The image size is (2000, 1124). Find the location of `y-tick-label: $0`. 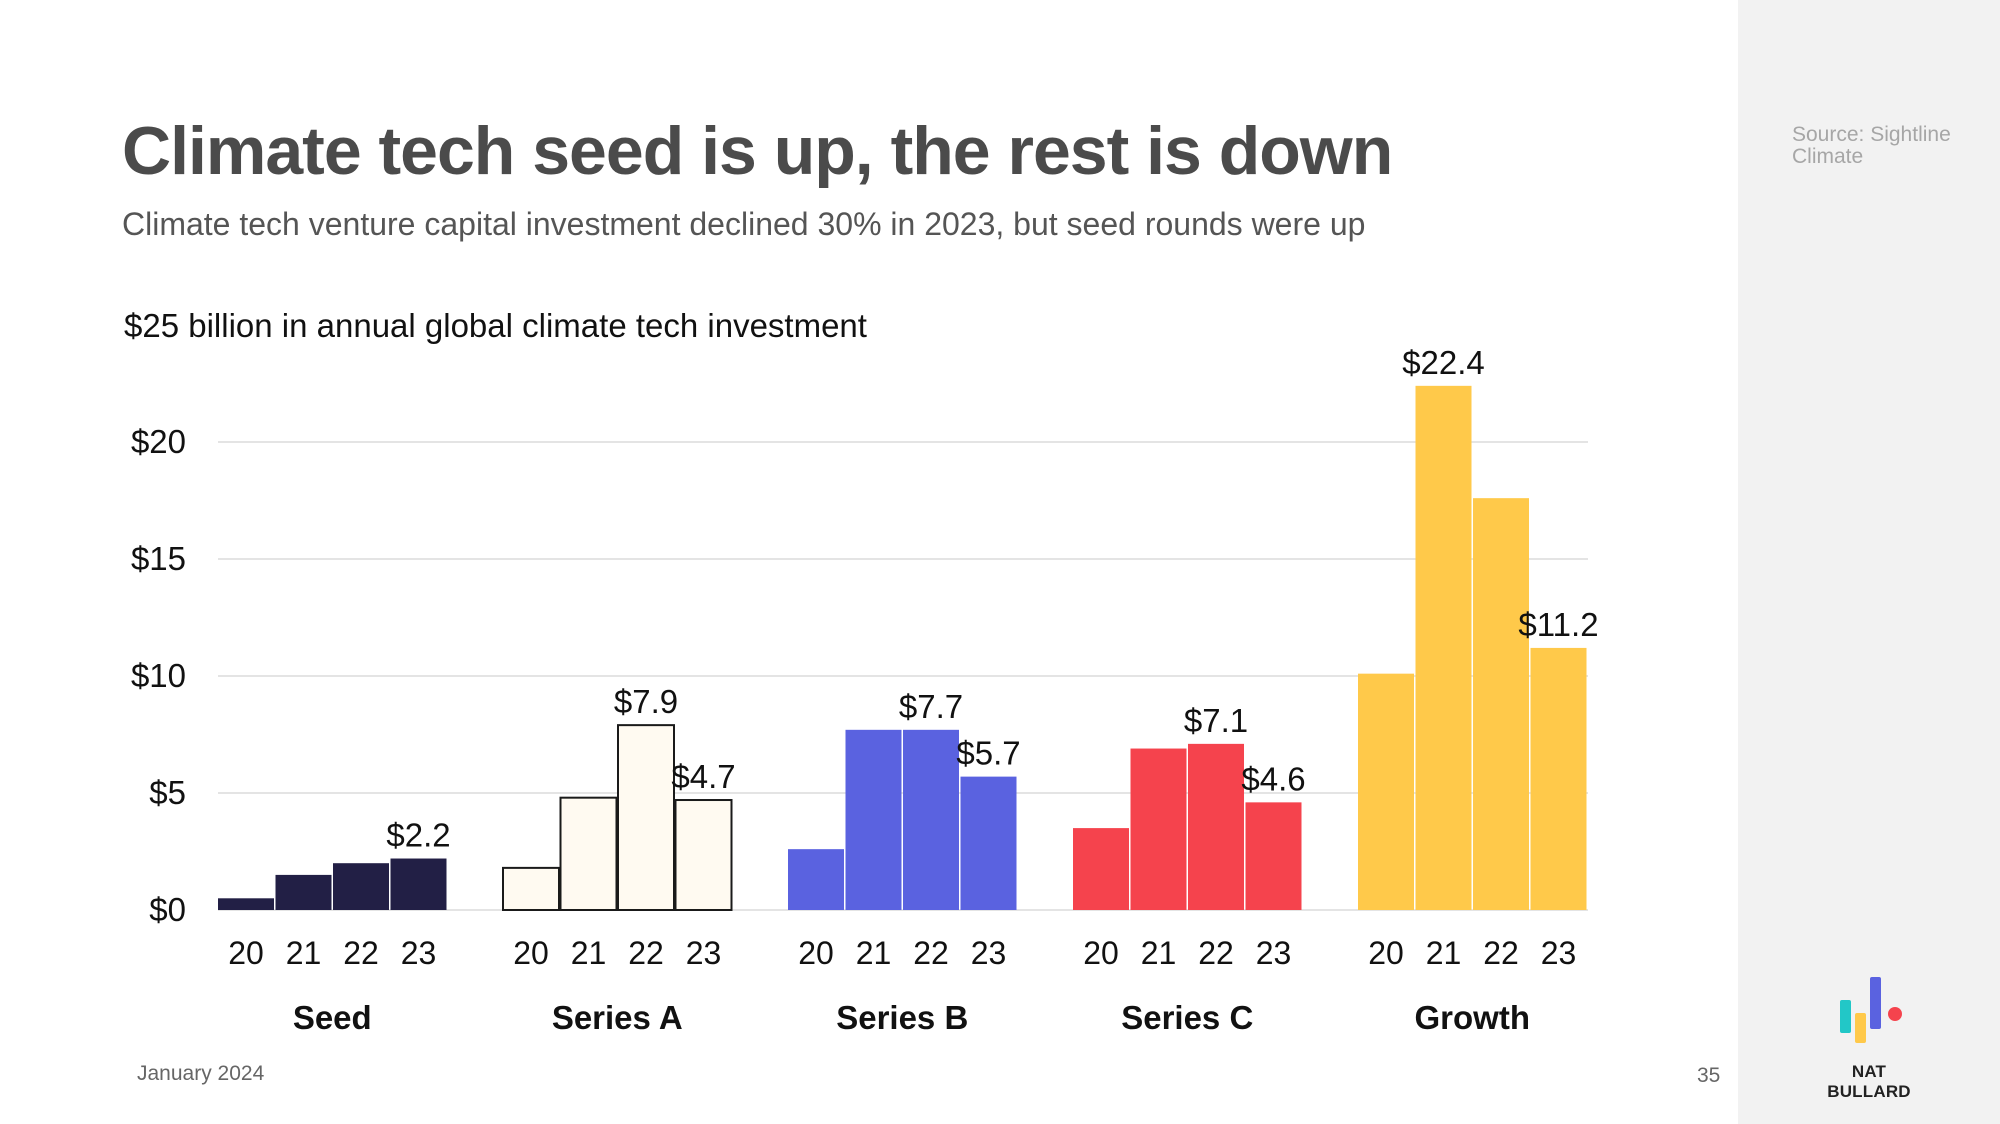

y-tick-label: $0 is located at coordinates (167, 909).